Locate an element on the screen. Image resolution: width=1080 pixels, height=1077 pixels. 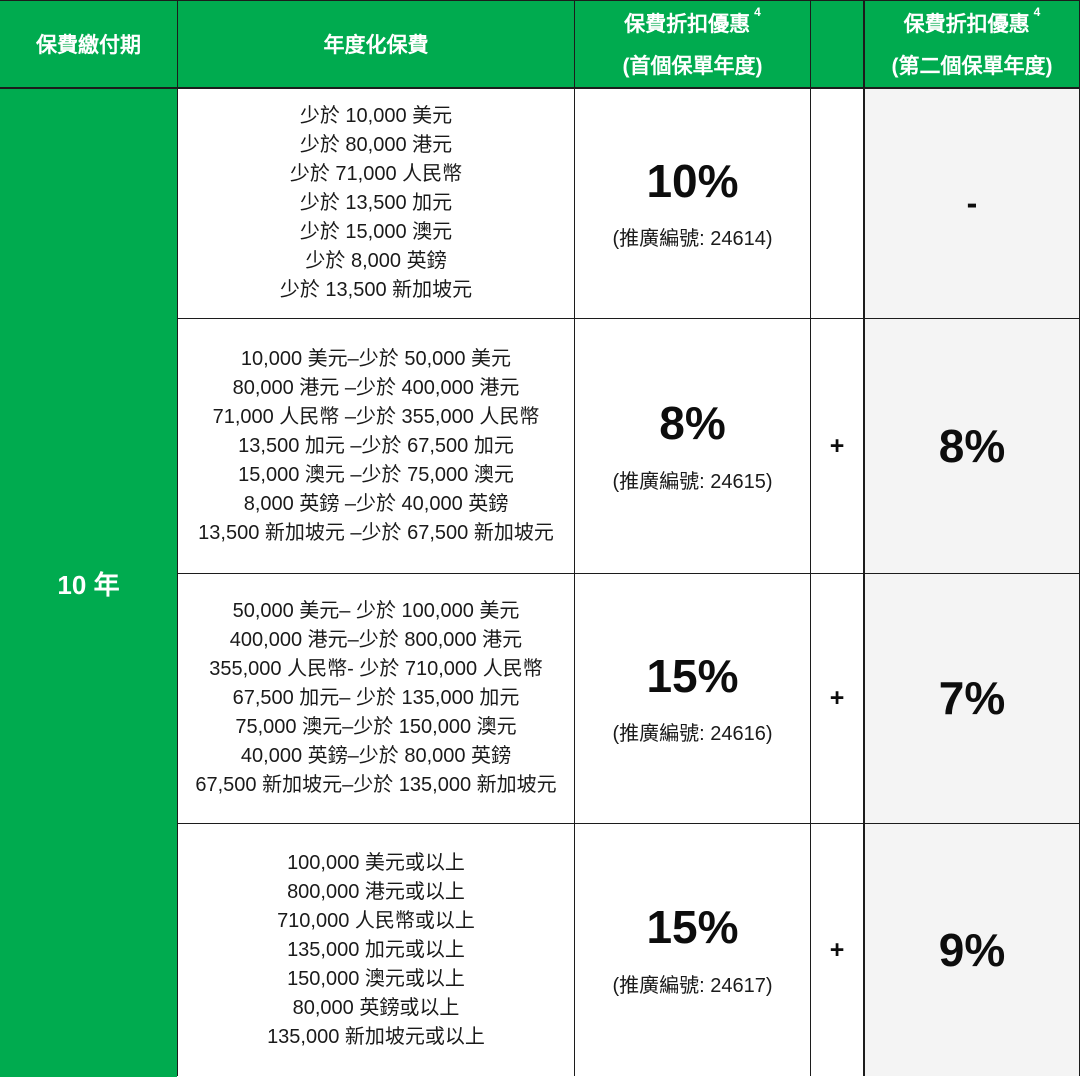
plus-cell-row-3: + is located at coordinates (837, 698).